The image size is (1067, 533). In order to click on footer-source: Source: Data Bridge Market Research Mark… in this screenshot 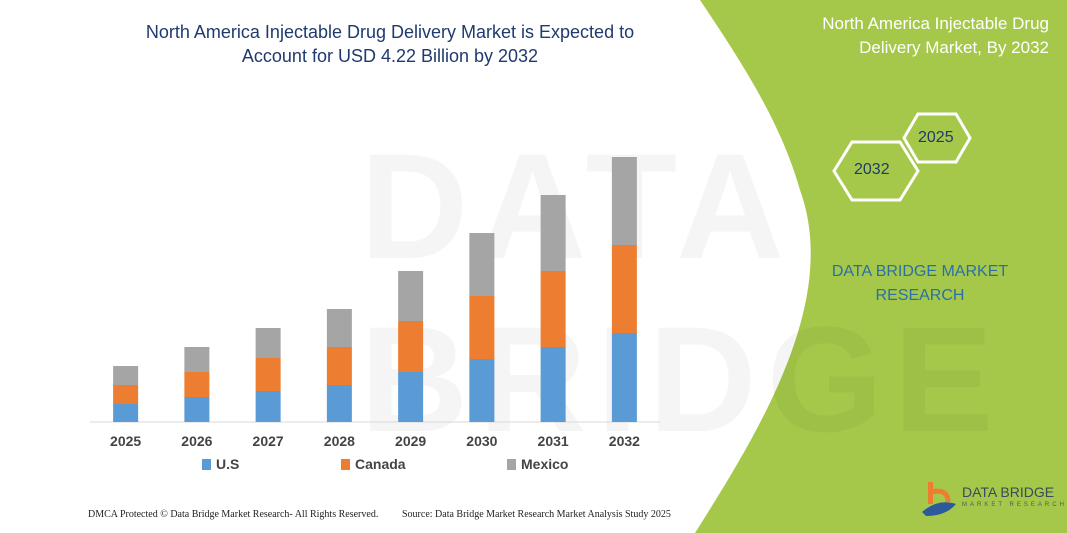, I will do `click(536, 514)`.